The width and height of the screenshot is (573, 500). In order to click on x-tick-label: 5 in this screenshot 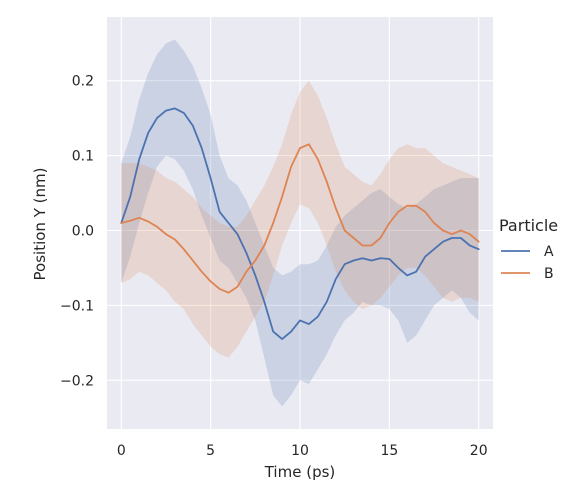, I will do `click(210, 451)`.